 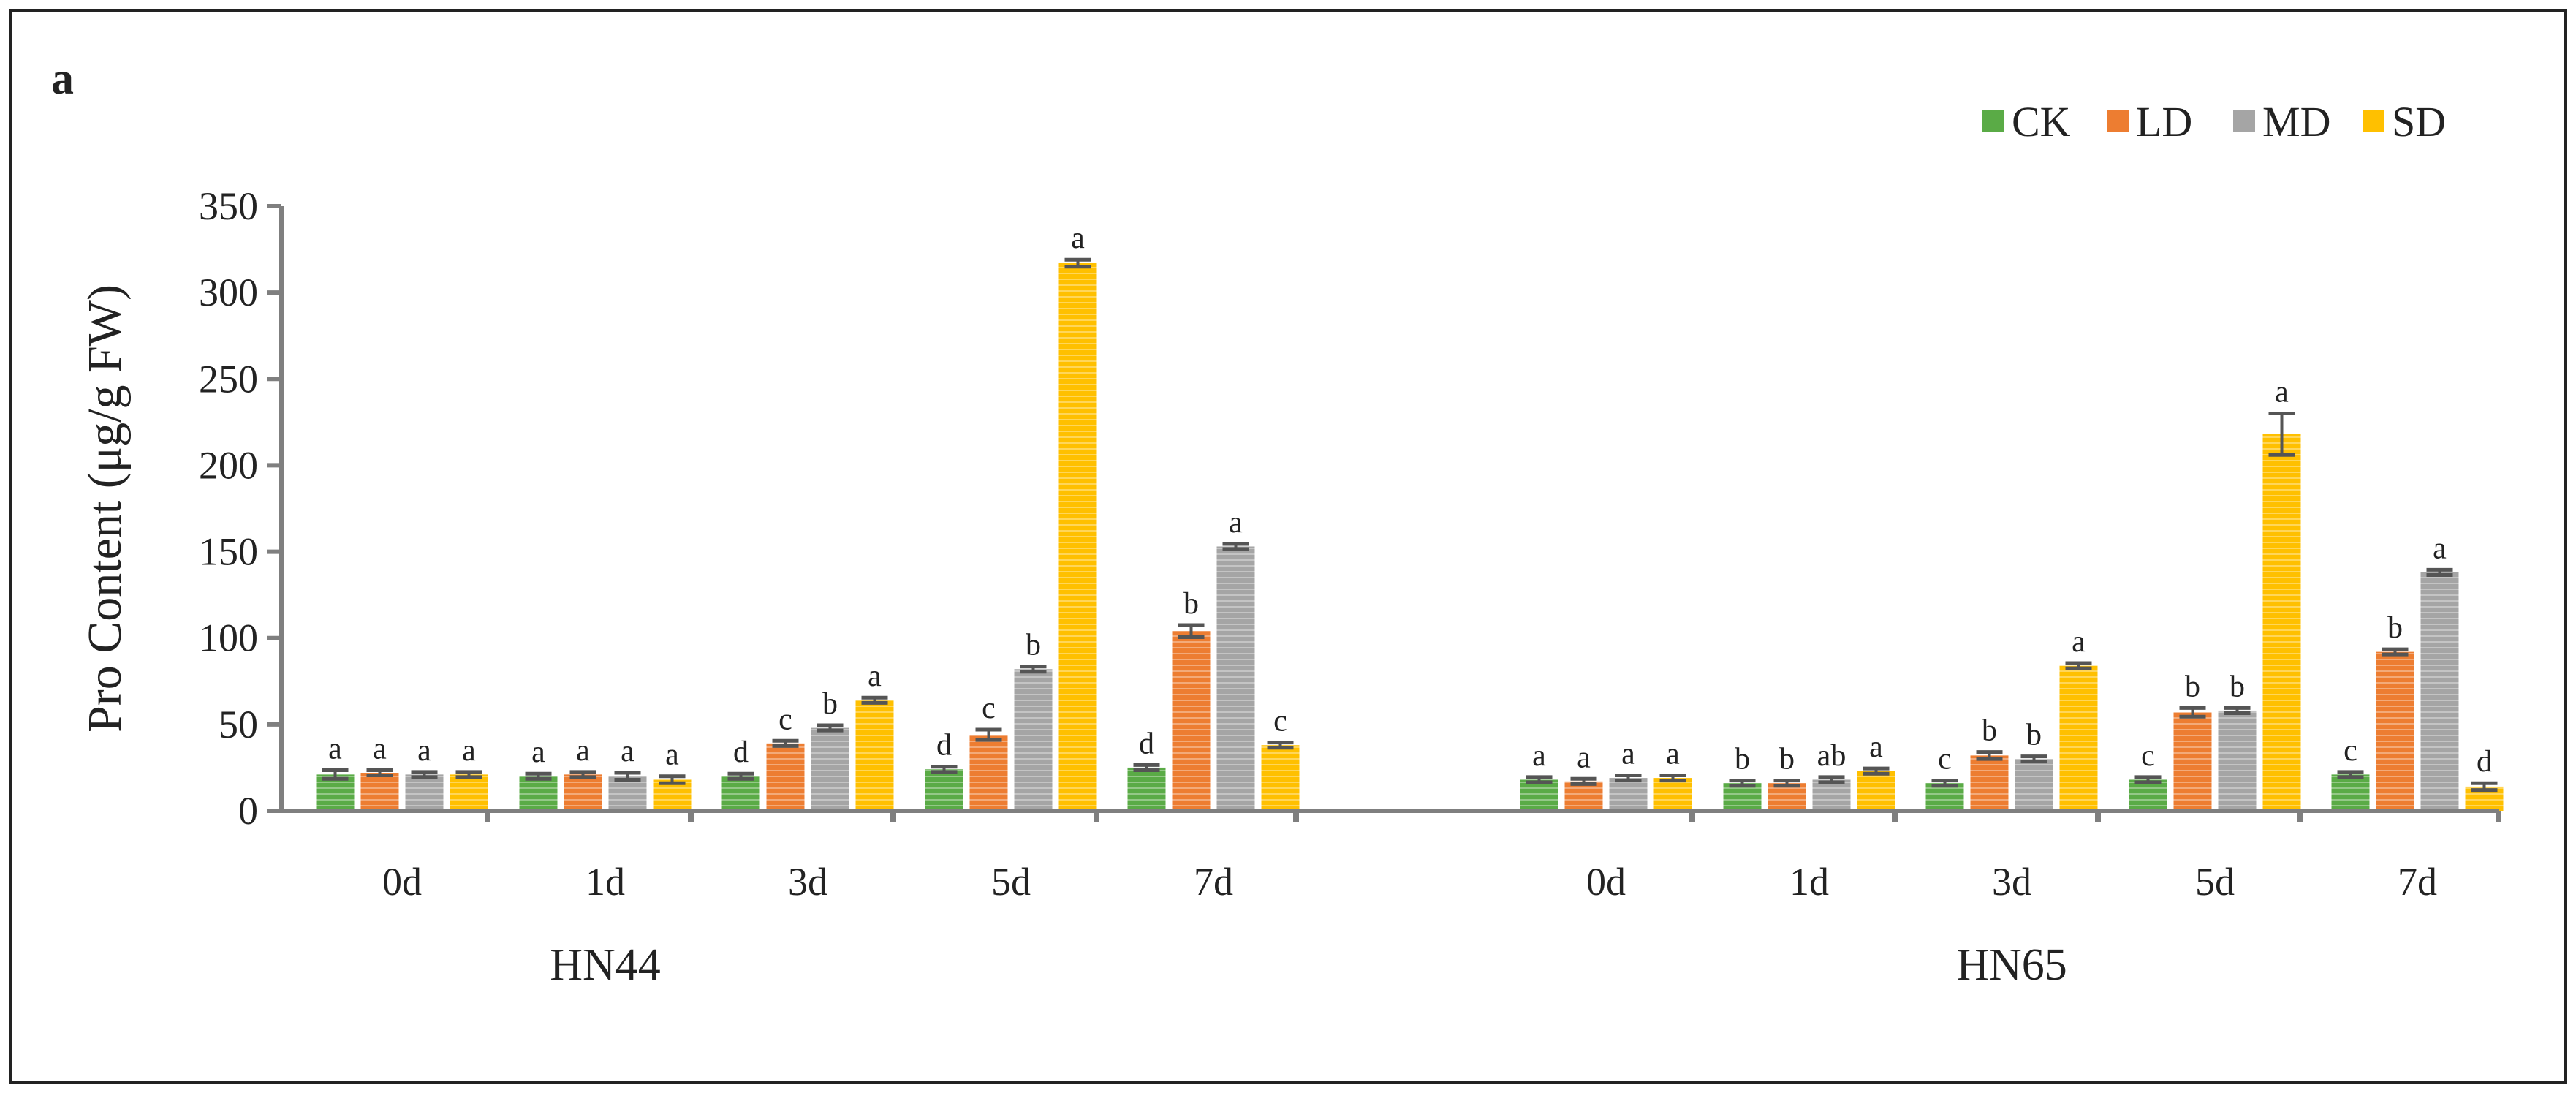 What do you see at coordinates (1831, 756) in the screenshot?
I see `significance-label: ab` at bounding box center [1831, 756].